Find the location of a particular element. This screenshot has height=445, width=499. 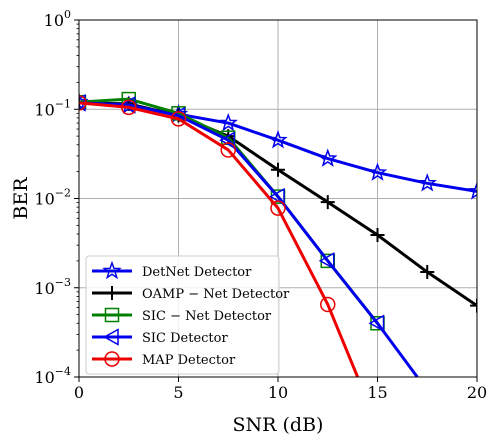

y-tick-labels: 10⁰ 10⁻¹ 10⁻² 10⁻³ 10⁻⁴ is located at coordinates (52, 197).